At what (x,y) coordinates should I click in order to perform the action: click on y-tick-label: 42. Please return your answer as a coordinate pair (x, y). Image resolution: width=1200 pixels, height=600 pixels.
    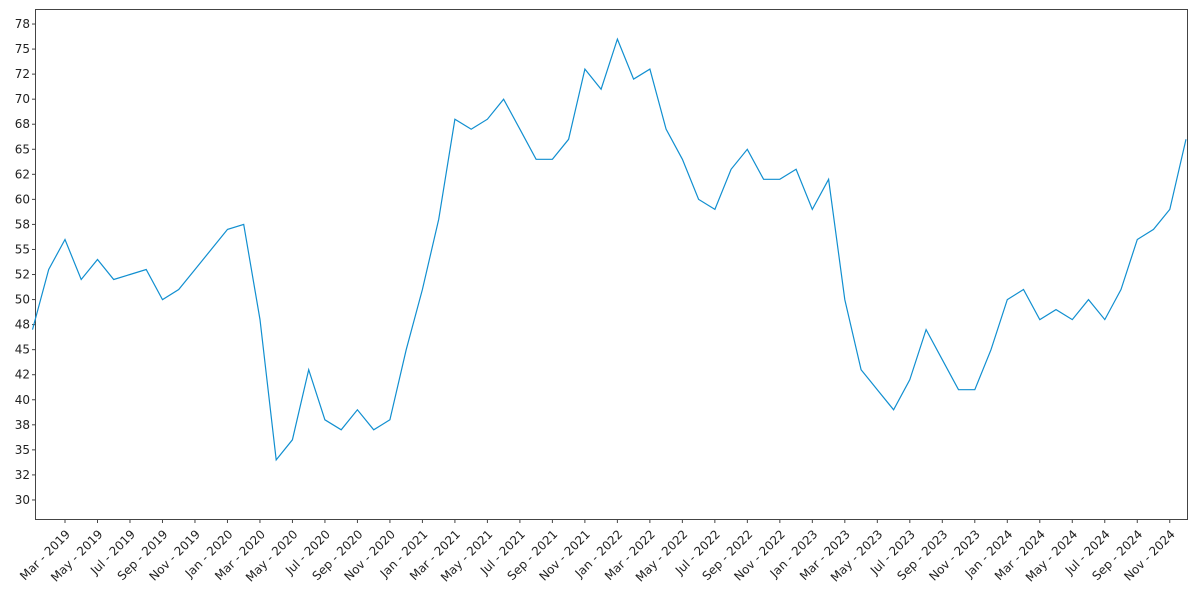
    Looking at the image, I should click on (22, 375).